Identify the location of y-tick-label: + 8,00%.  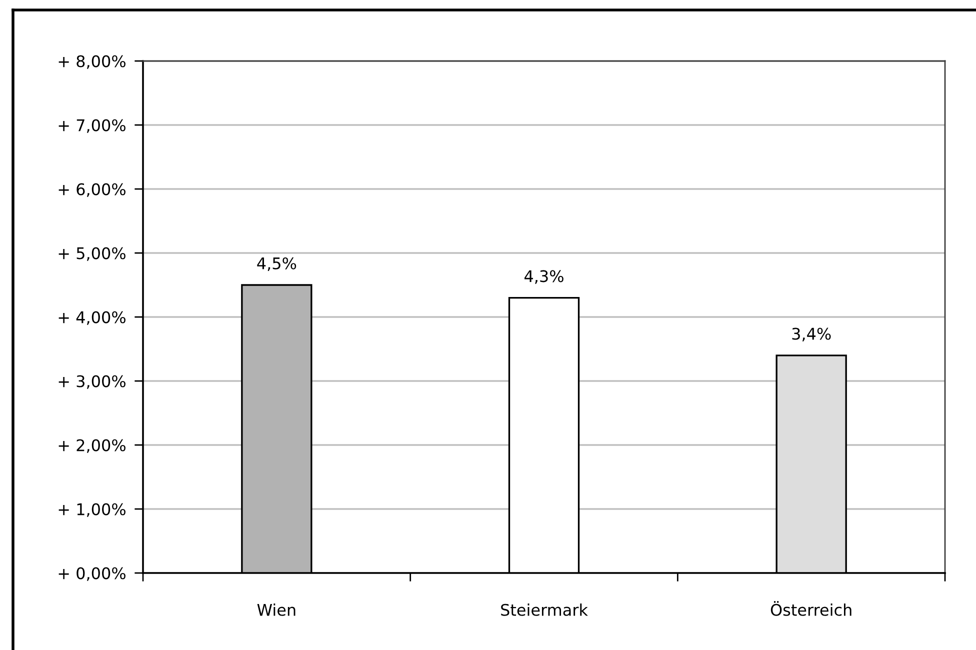
(92, 62).